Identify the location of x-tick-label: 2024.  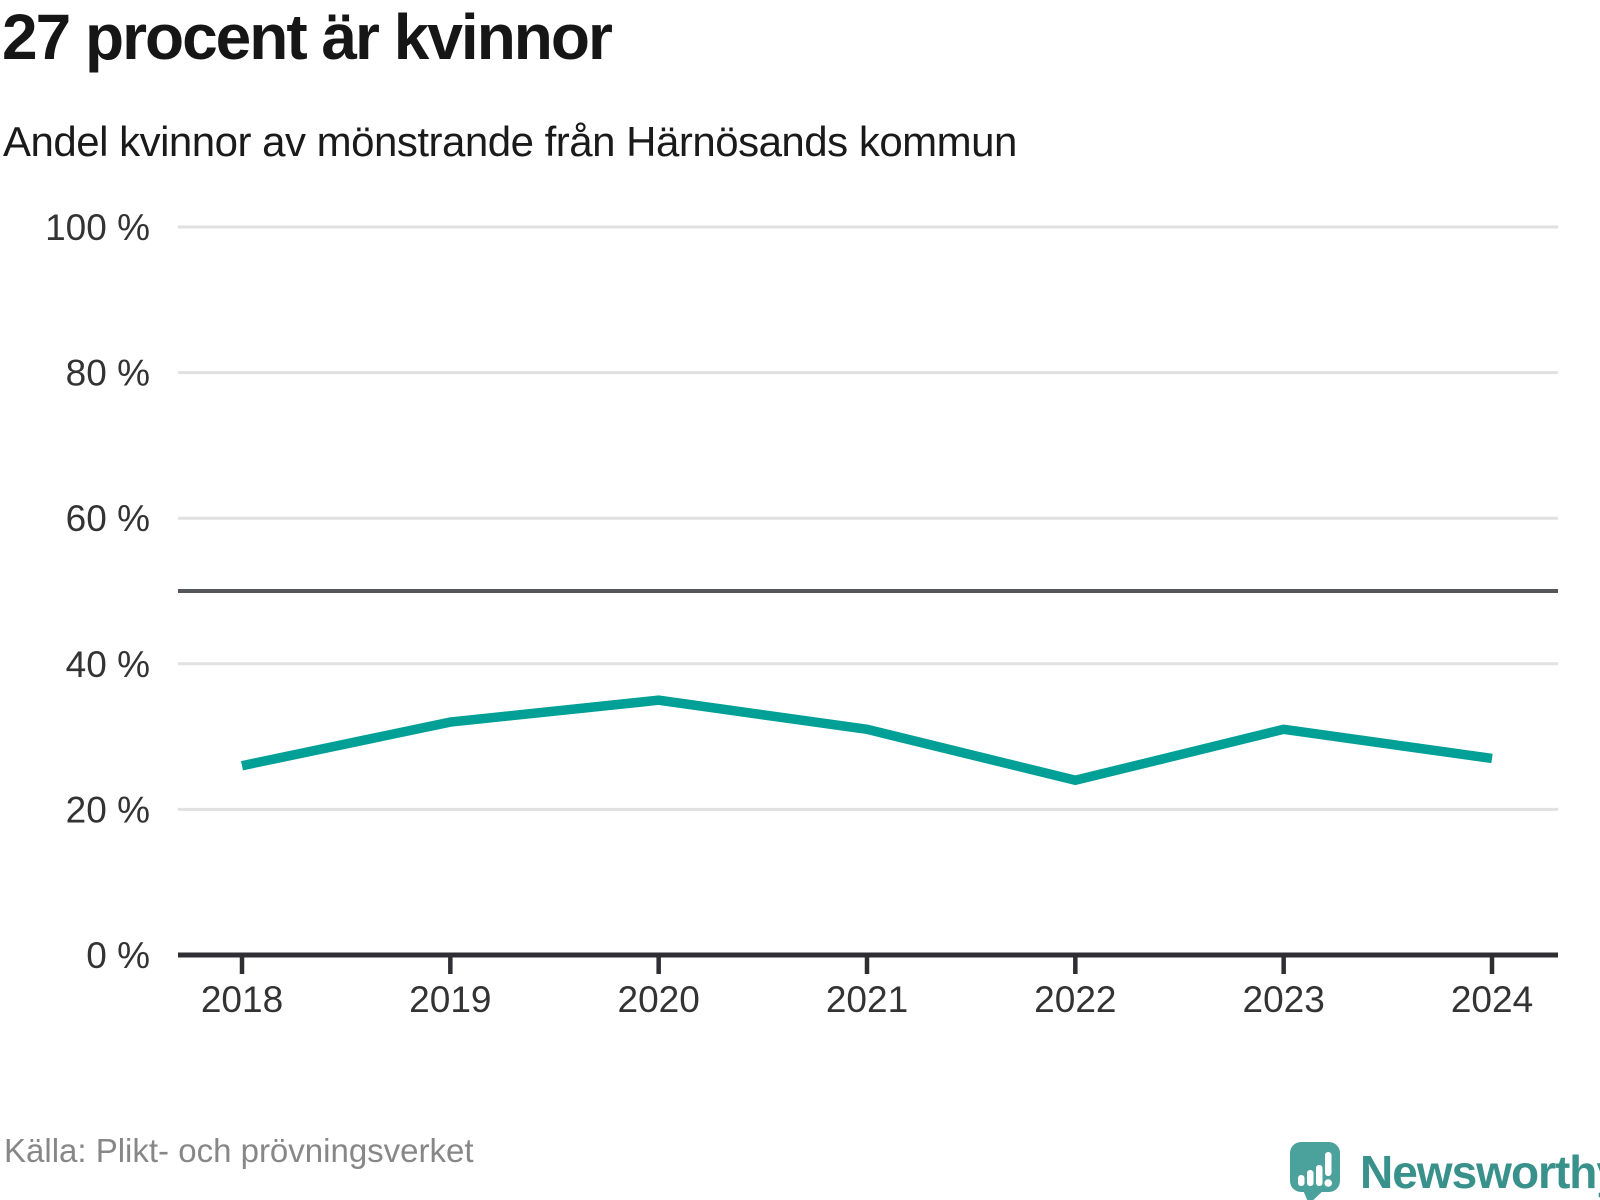
(1492, 999).